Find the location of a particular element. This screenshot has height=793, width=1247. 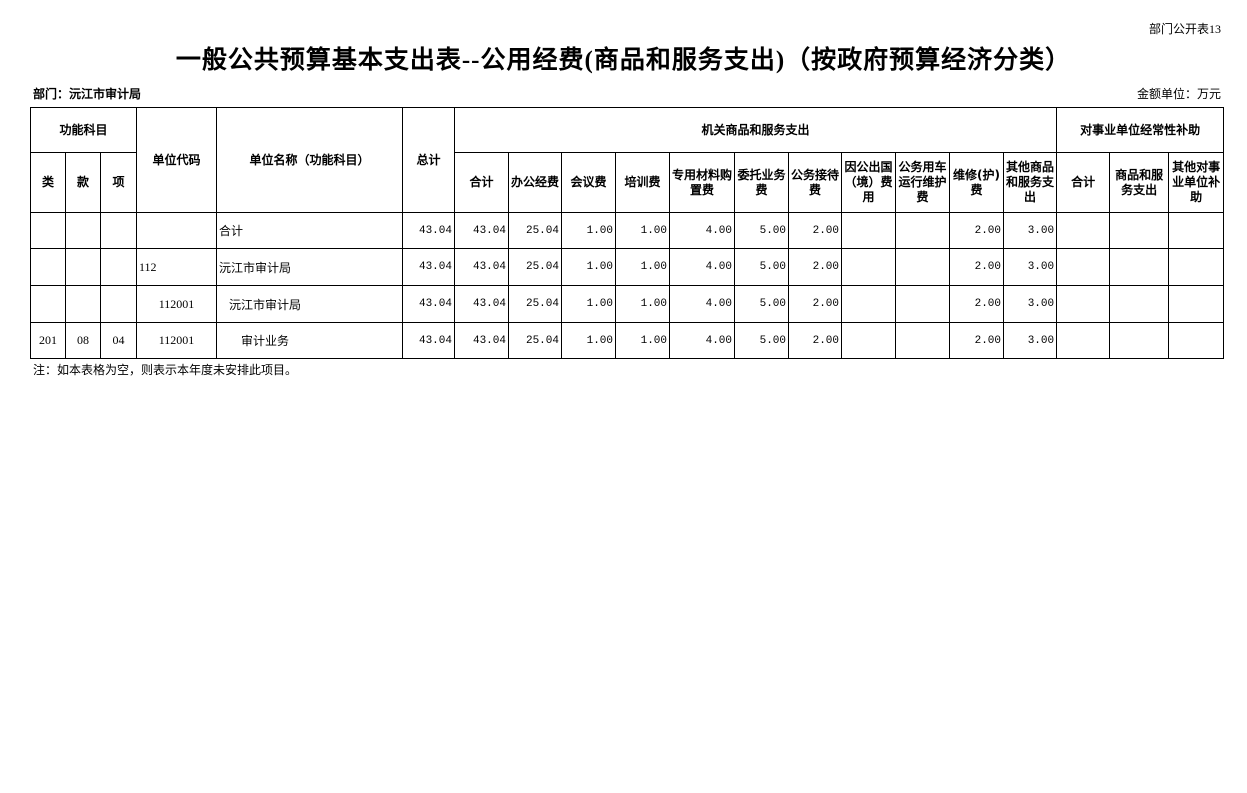

cell-kuan: 08 is located at coordinates (83, 340).